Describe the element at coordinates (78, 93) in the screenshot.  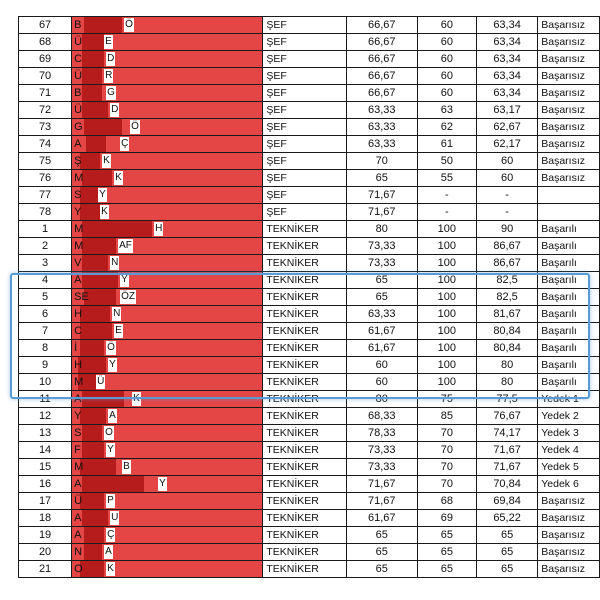
I see `name-initial: B` at that location.